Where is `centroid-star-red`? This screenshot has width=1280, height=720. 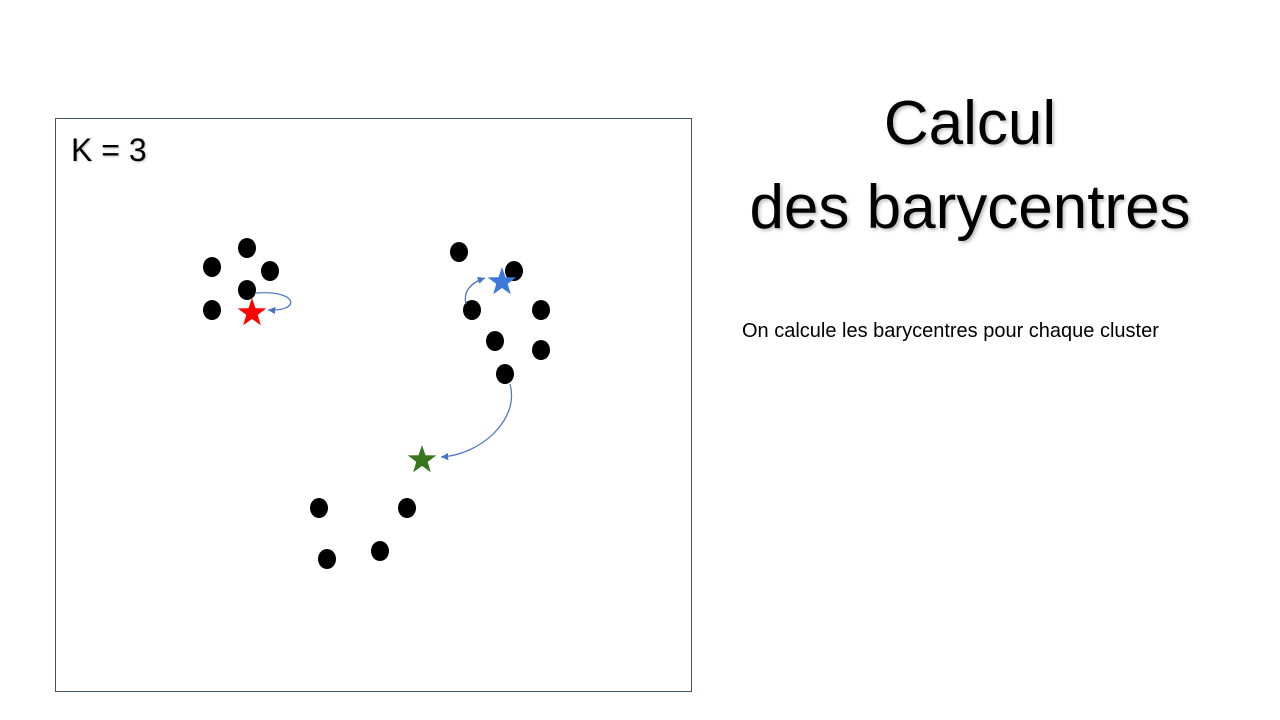 centroid-star-red is located at coordinates (252, 312).